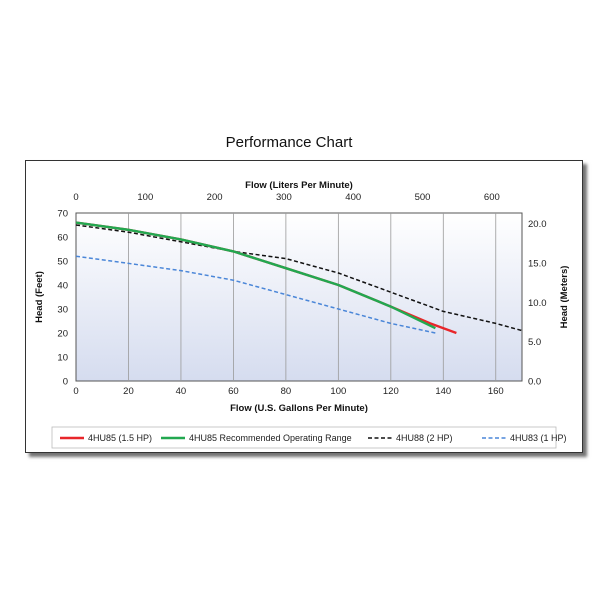 The height and width of the screenshot is (600, 600). What do you see at coordinates (62, 298) in the screenshot?
I see `y-axis-ticks: 0 10 20 30 40 50 60 70` at bounding box center [62, 298].